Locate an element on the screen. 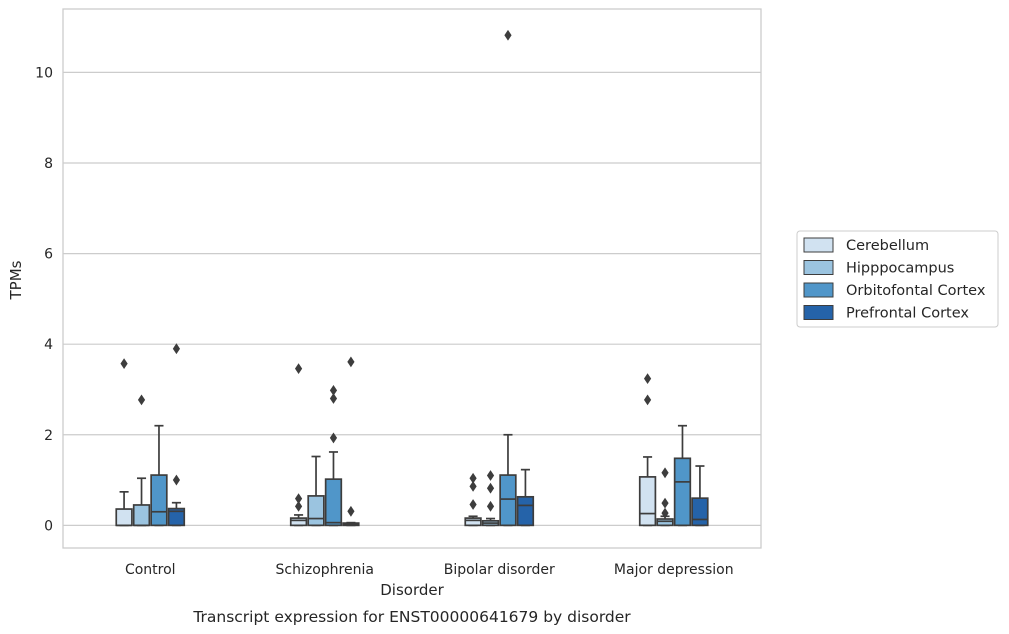 Image resolution: width=1009 pixels, height=634 pixels. legend-label: Orbitofontal Cortex is located at coordinates (916, 291).